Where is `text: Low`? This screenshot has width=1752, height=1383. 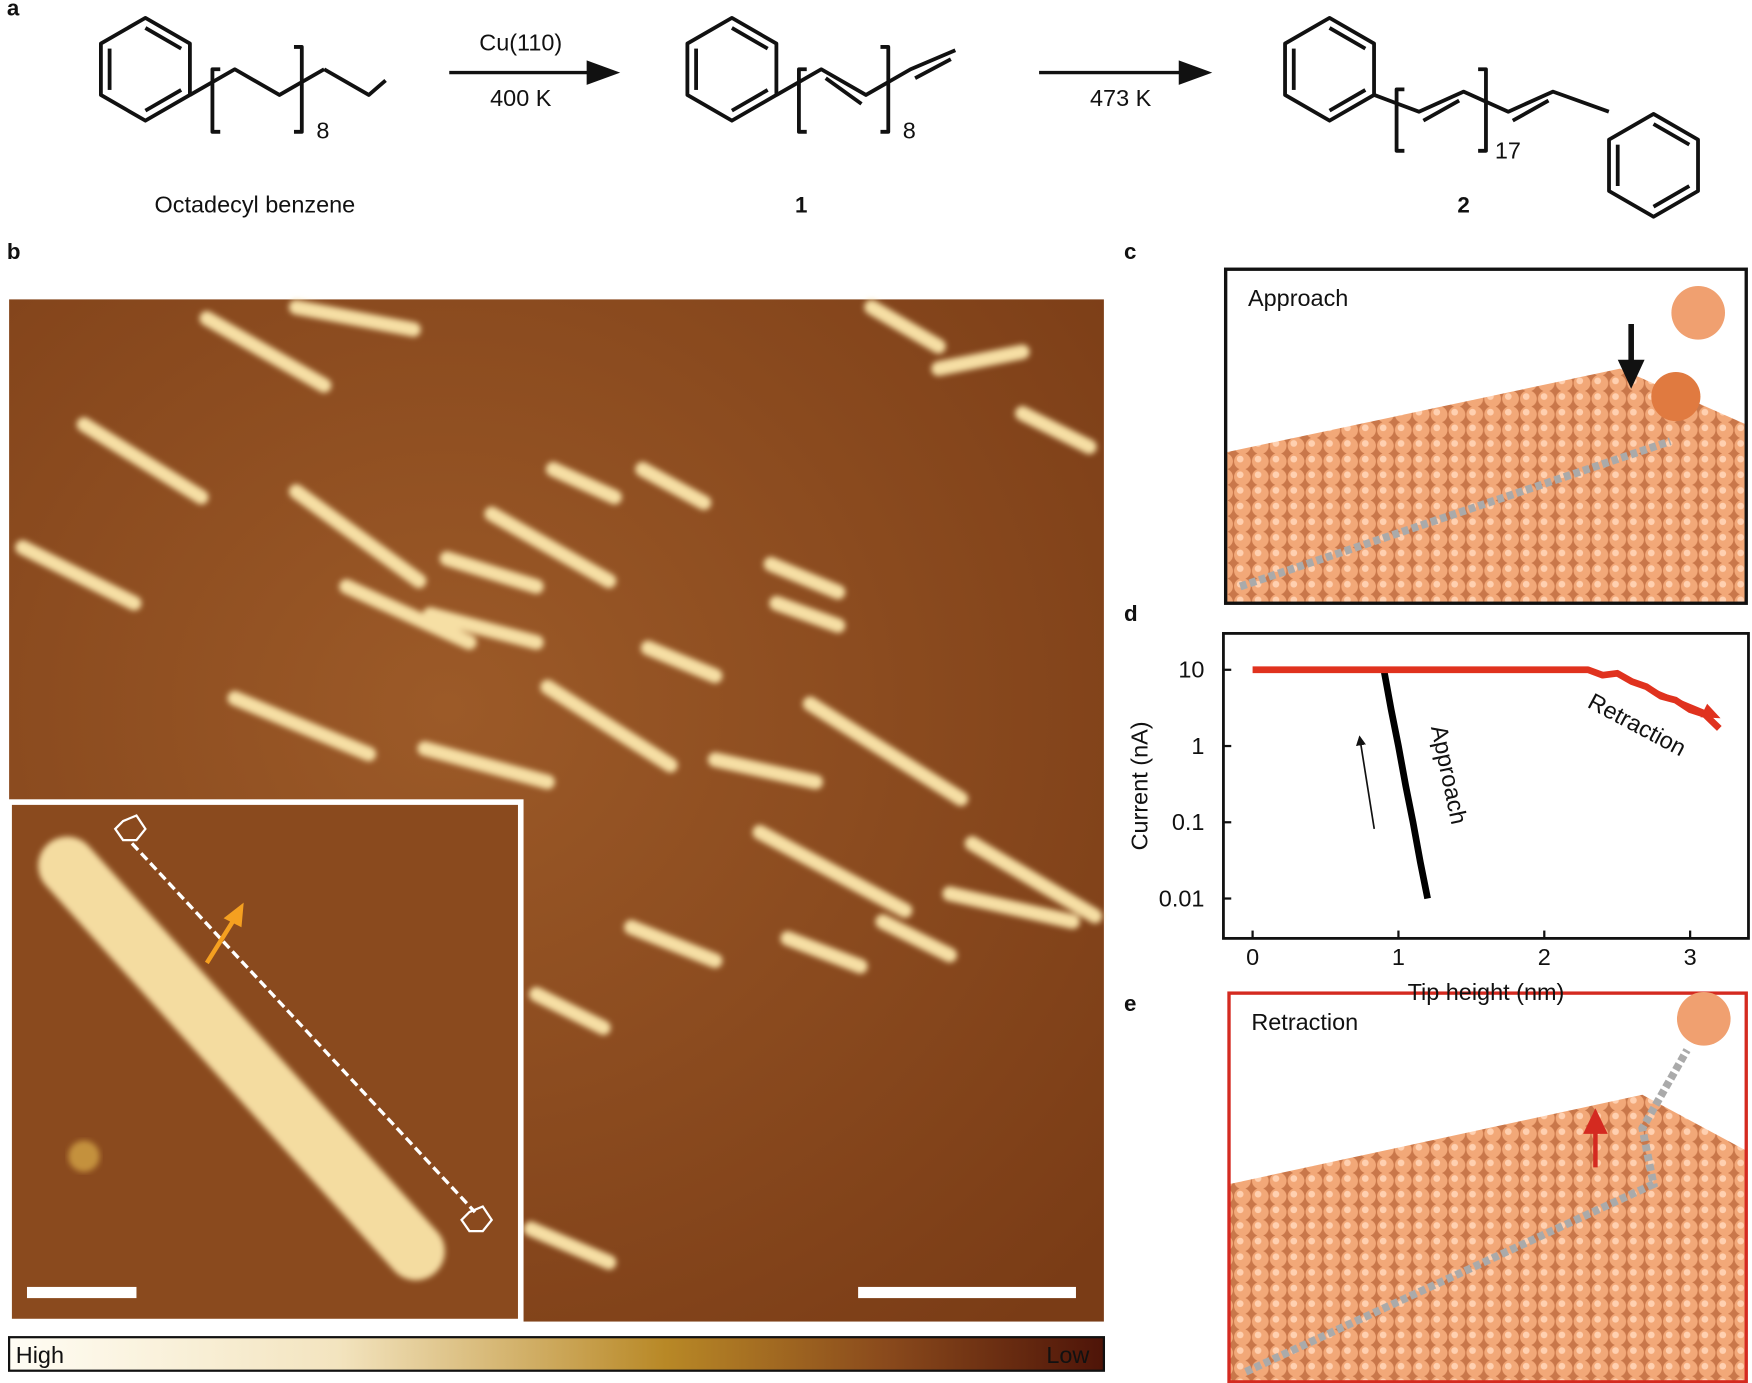 text: Low is located at coordinates (1067, 1355).